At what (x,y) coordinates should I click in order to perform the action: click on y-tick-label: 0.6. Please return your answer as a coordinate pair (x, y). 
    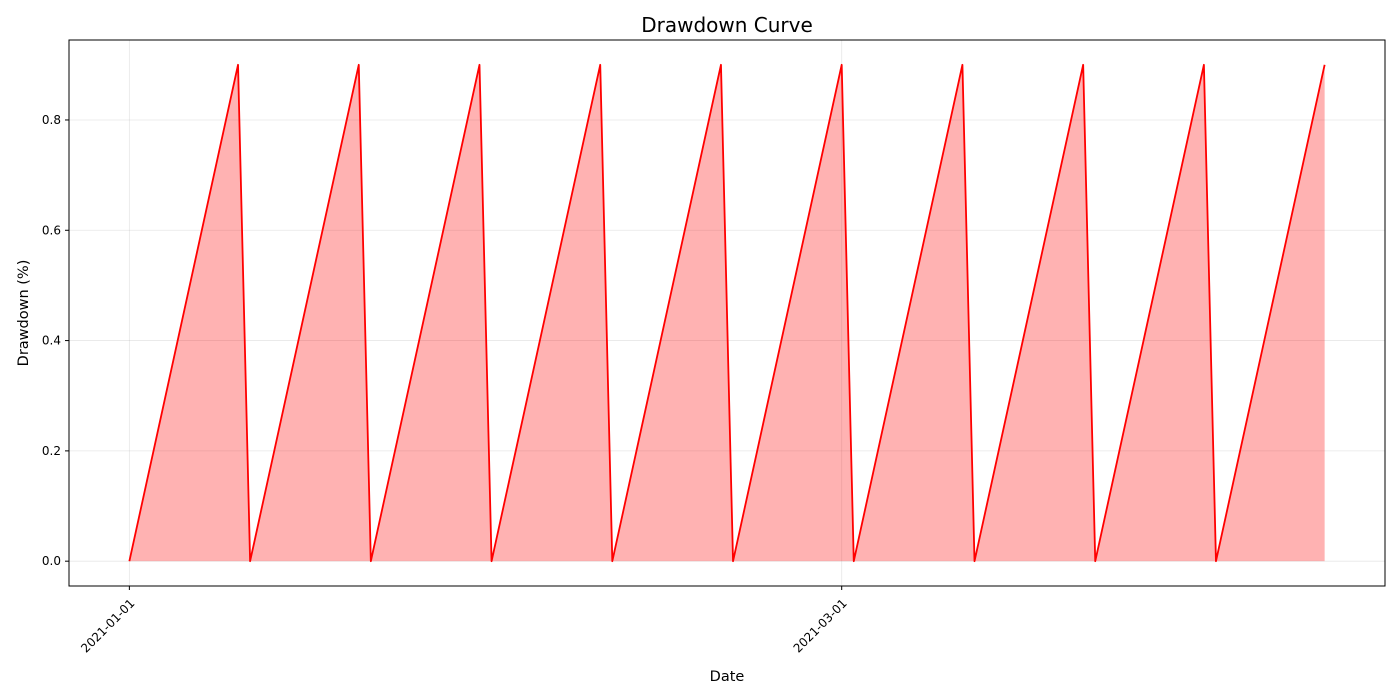
    Looking at the image, I should click on (51, 230).